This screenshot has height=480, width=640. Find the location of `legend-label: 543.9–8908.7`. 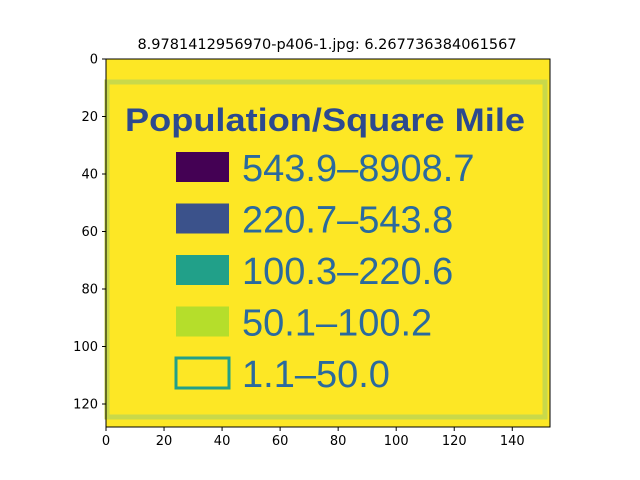

legend-label: 543.9–8908.7 is located at coordinates (358, 169).